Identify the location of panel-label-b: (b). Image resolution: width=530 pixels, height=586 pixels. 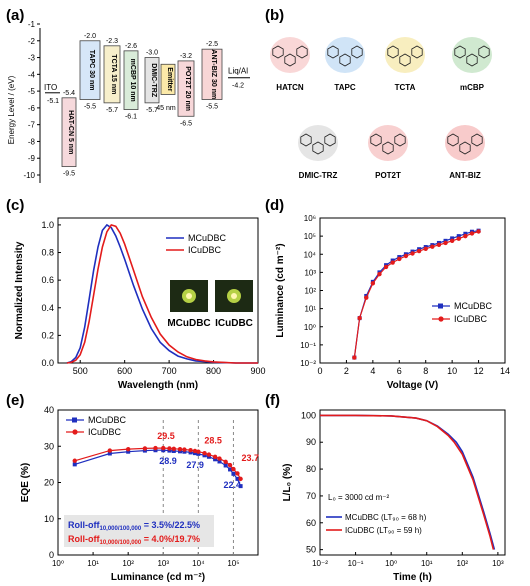
(274, 15).